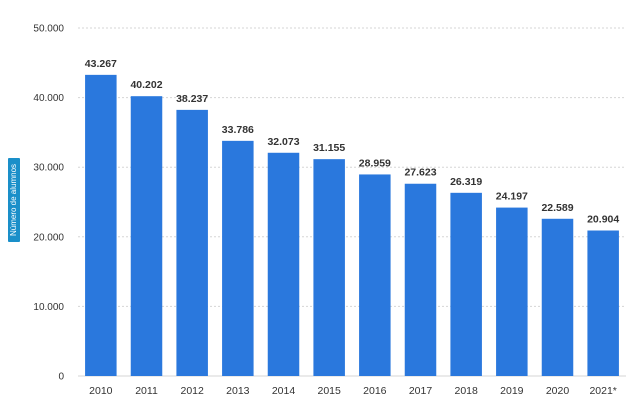  I want to click on bar-2012, so click(192, 242).